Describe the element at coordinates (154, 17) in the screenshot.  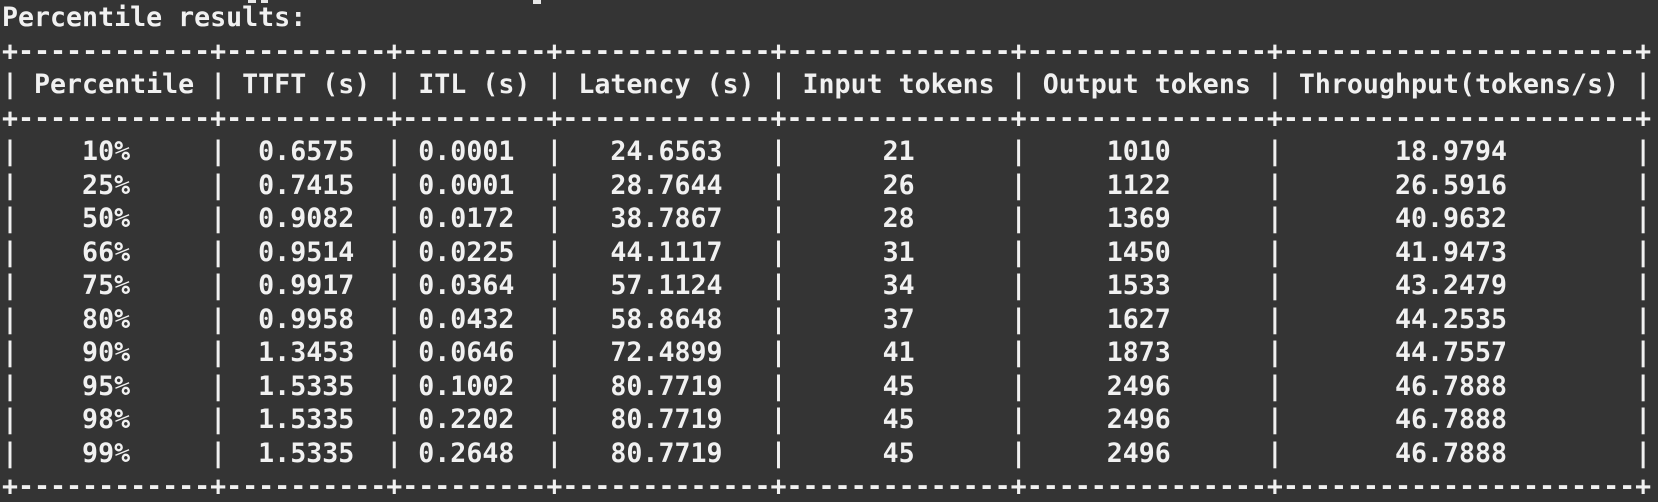
I see `percentile-results-label: Percentile results:` at that location.